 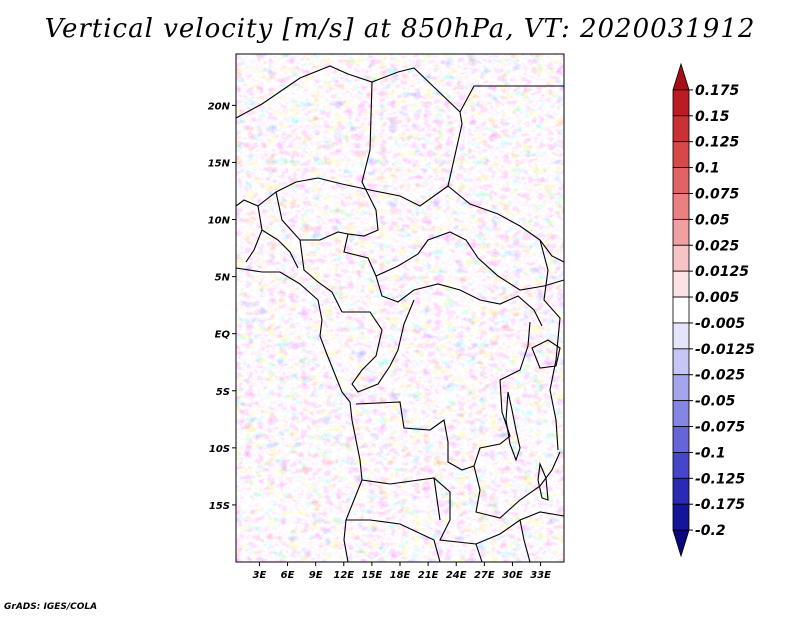 What do you see at coordinates (720, 376) in the screenshot?
I see `colorbar-label: -0.025` at bounding box center [720, 376].